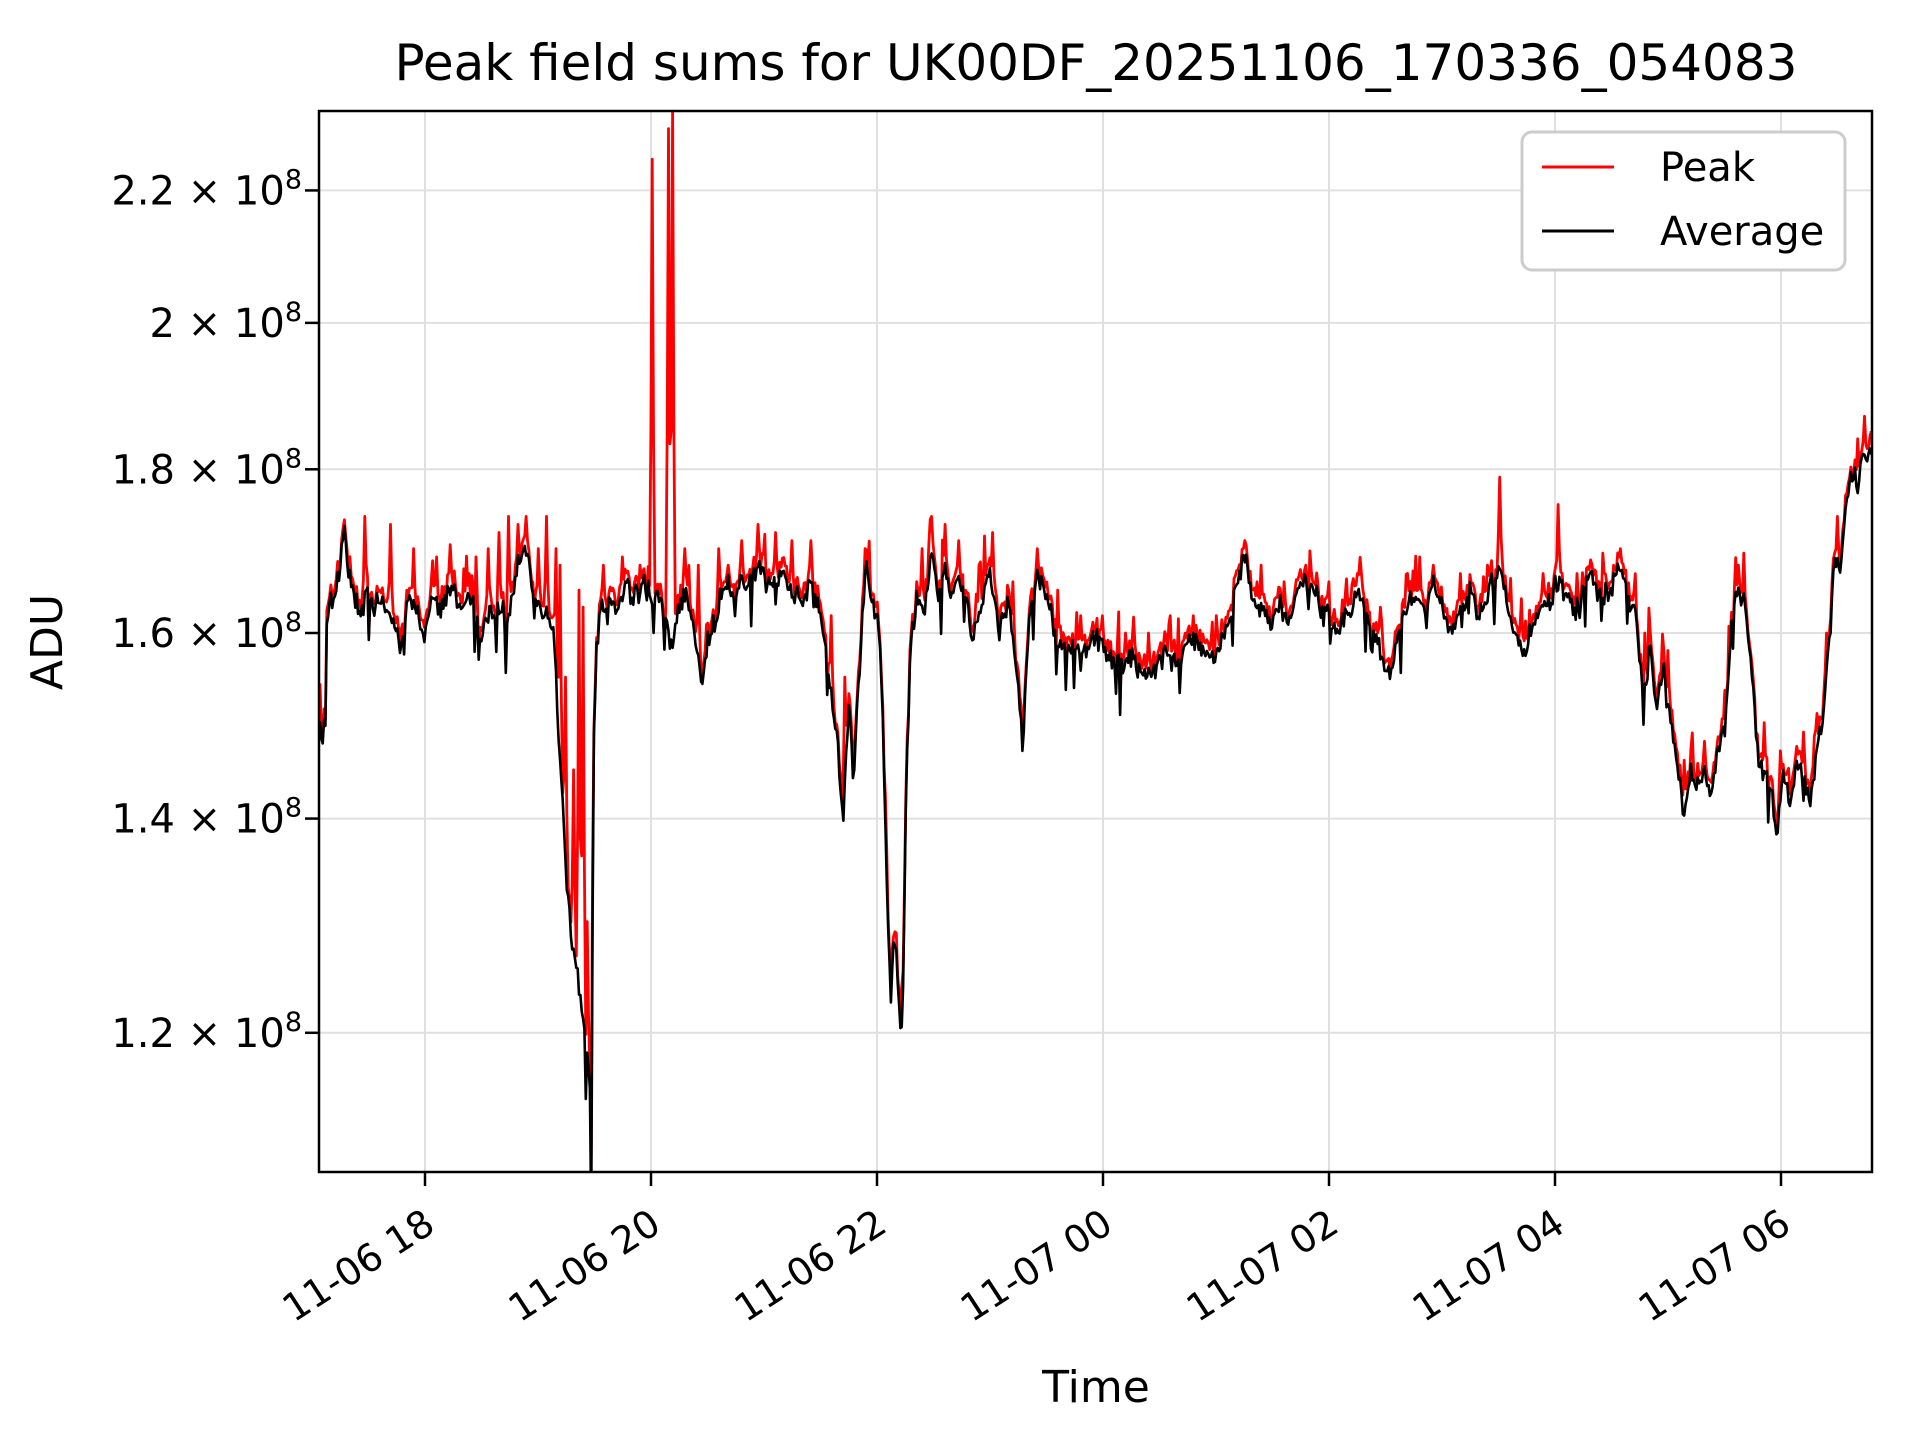 The height and width of the screenshot is (1444, 1920). I want to click on legend-peak-label: Peak, so click(1708, 168).